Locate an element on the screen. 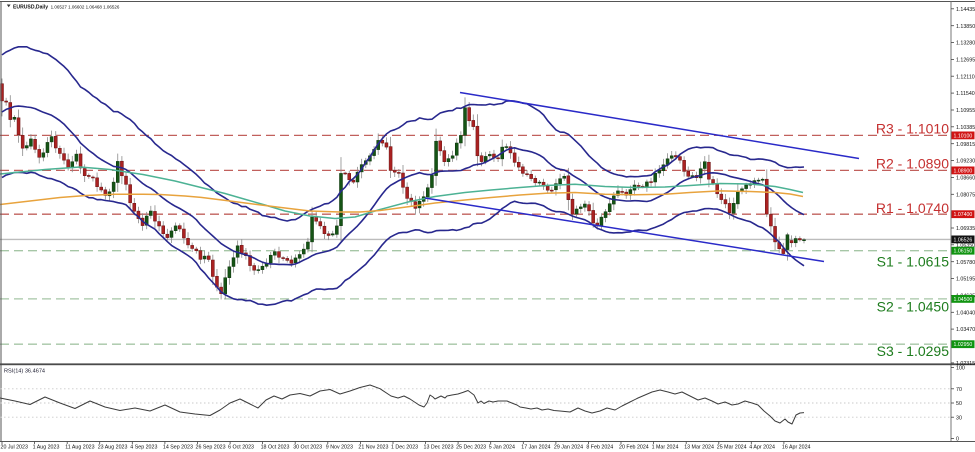  svg-text: 1.08900 is located at coordinates (963, 171).